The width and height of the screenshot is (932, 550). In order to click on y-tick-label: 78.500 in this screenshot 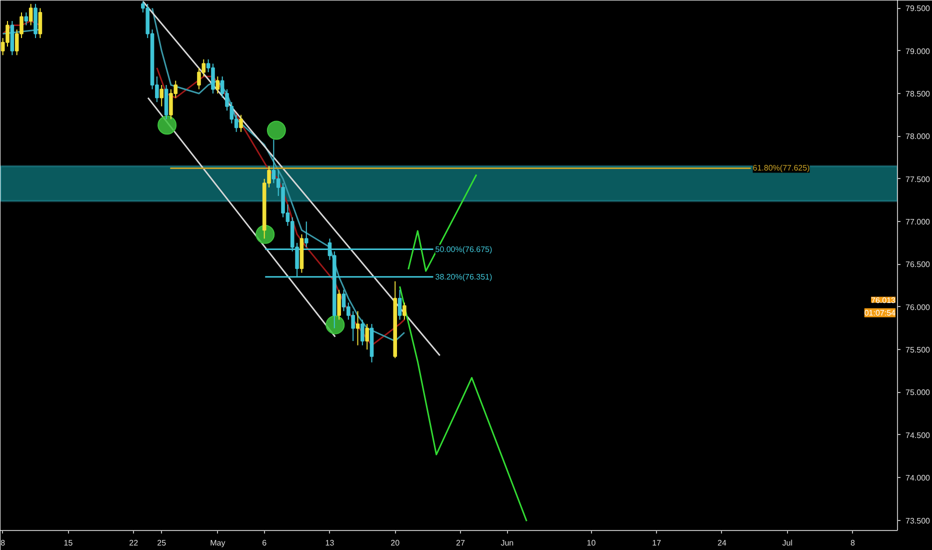, I will do `click(918, 94)`.